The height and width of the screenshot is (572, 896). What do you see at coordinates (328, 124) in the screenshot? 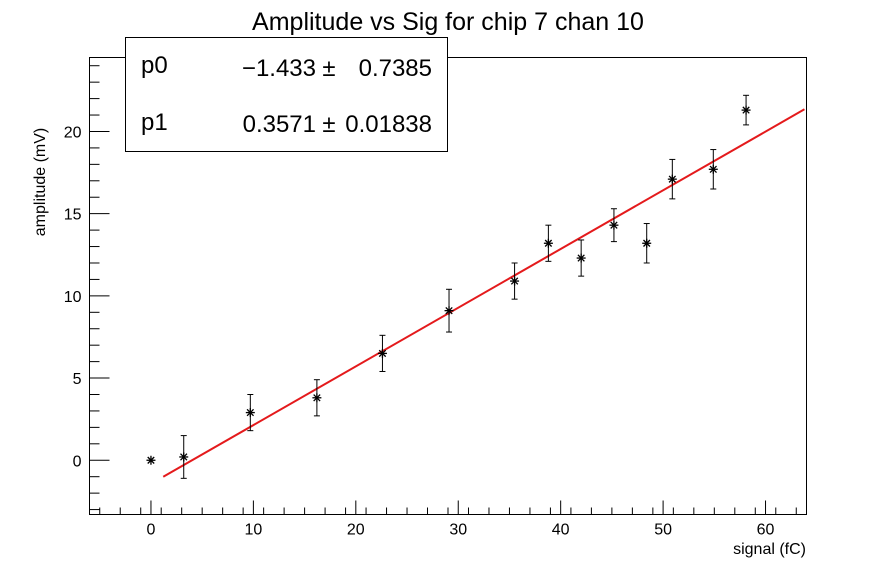
I see `stats-p1-pm: ±` at bounding box center [328, 124].